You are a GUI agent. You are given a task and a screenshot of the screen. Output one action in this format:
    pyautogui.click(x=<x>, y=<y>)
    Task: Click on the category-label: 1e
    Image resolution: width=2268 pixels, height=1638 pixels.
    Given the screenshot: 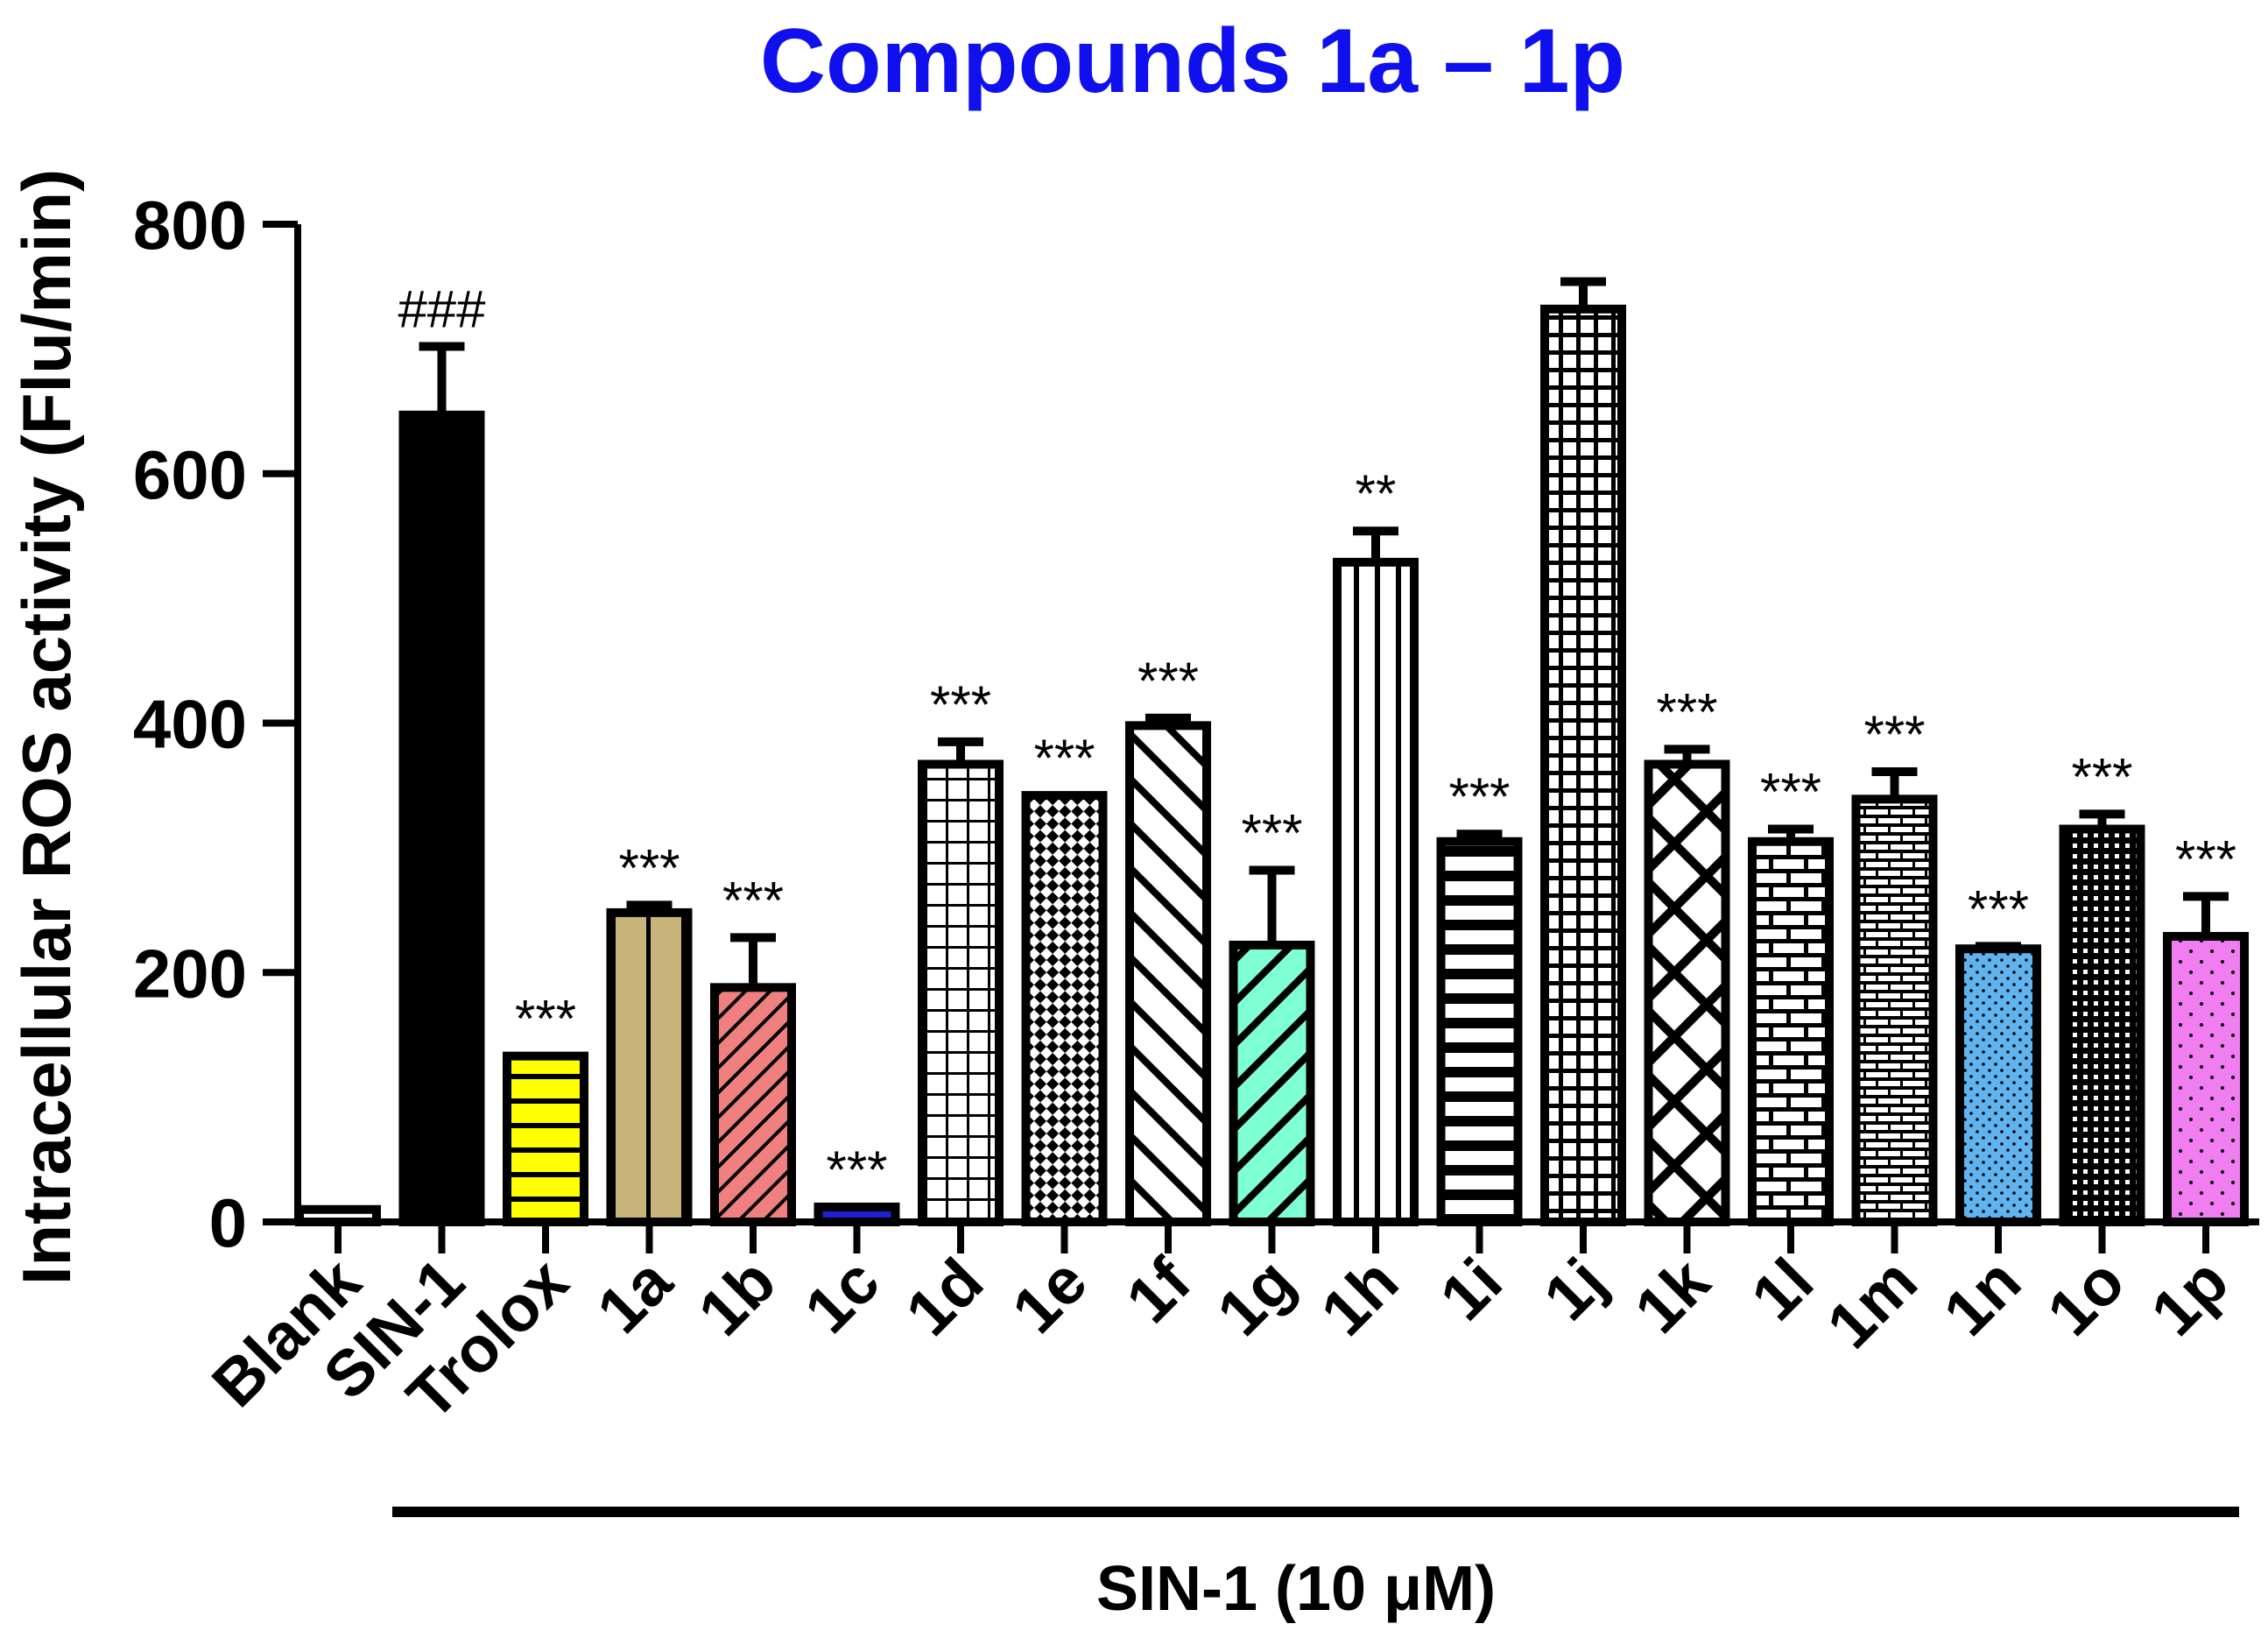 What is the action you would take?
    pyautogui.click(x=1049, y=1296)
    